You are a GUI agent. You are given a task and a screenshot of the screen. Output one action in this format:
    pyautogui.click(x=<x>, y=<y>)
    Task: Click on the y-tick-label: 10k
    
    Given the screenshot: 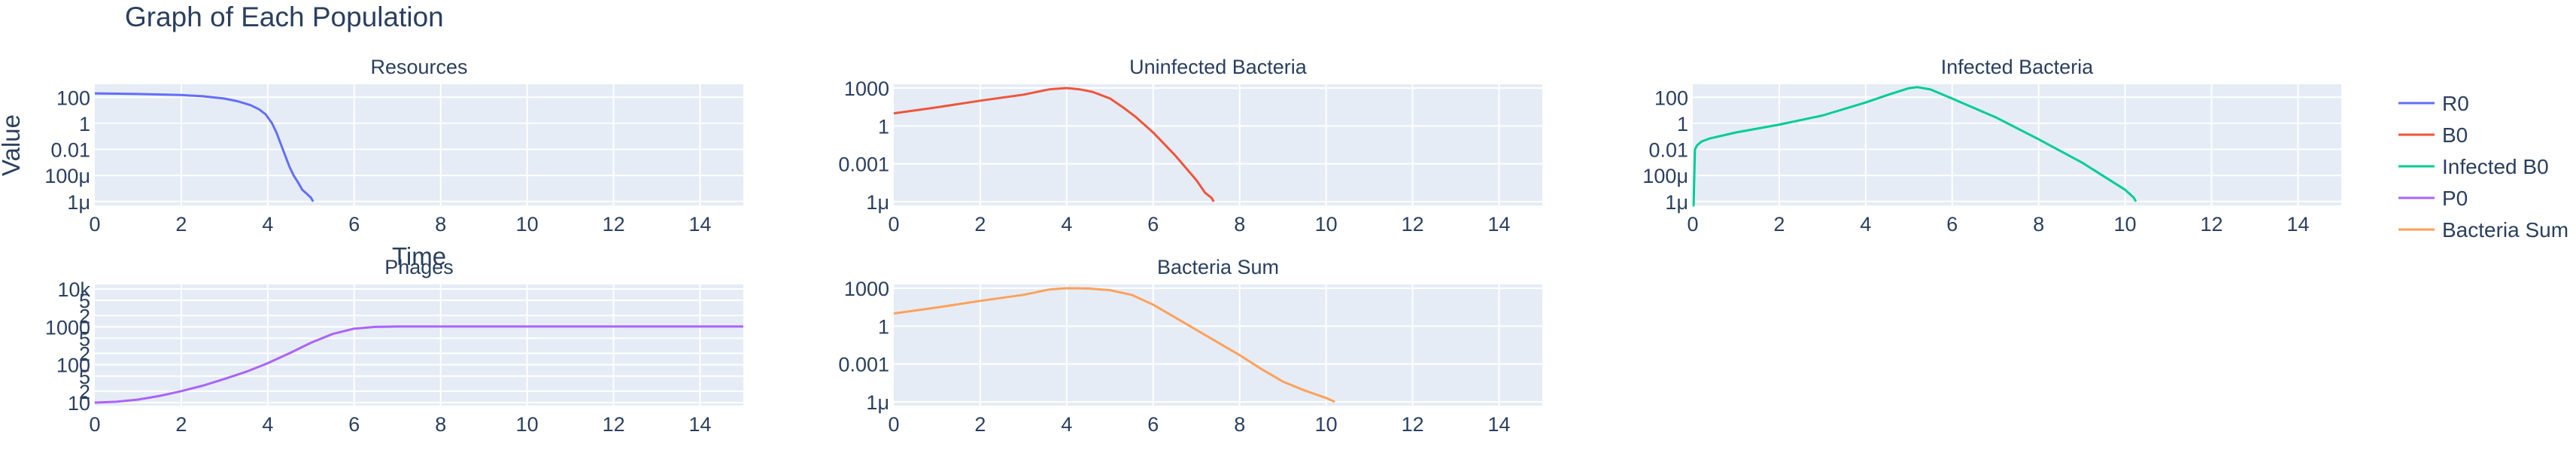 What is the action you would take?
    pyautogui.click(x=73, y=289)
    